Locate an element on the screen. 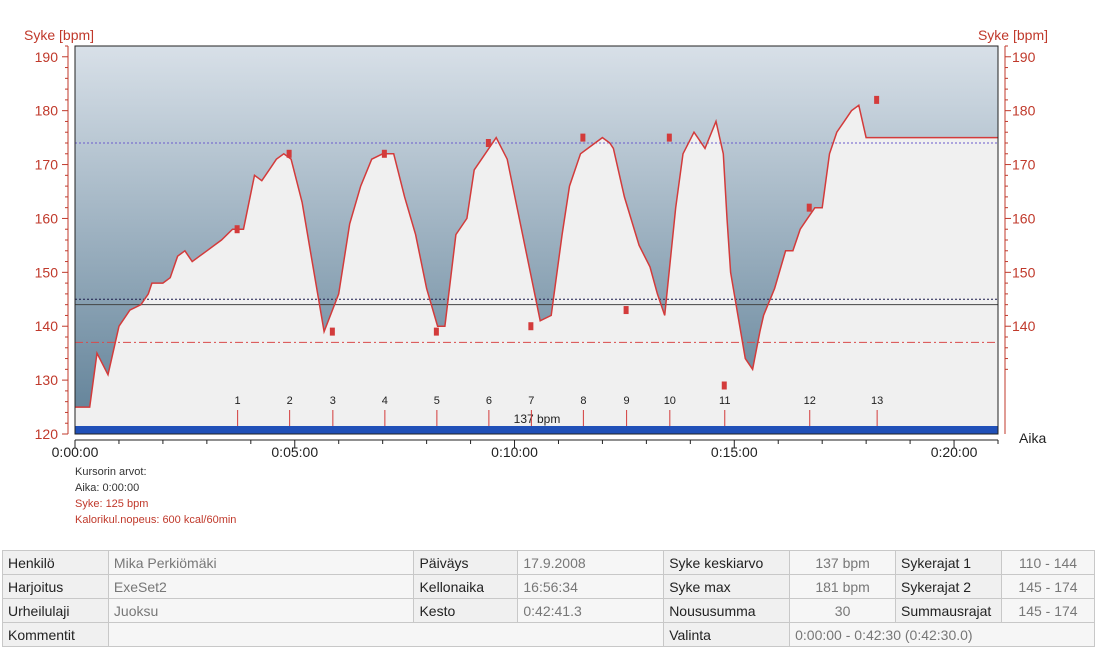 The height and width of the screenshot is (652, 1097). y-tick-label-right: 190 is located at coordinates (1024, 57).